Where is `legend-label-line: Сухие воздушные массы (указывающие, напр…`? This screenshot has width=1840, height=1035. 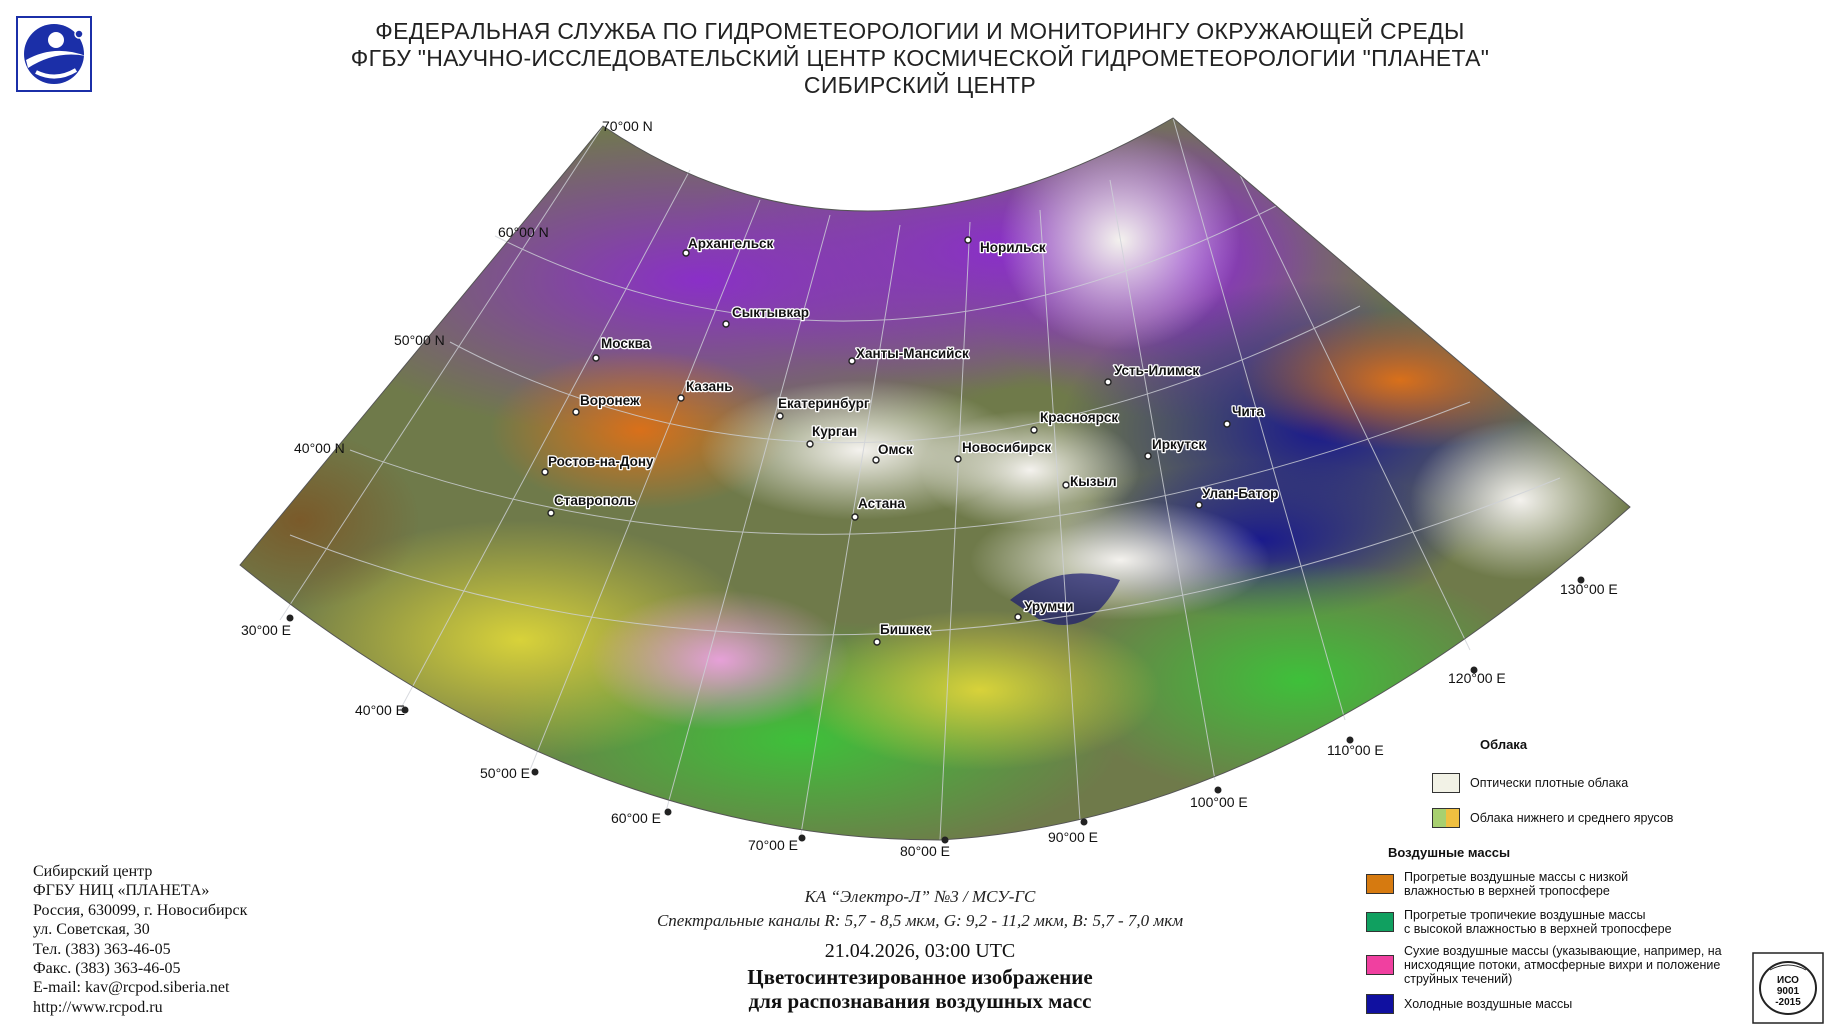
legend-label-line: Сухие воздушные массы (указывающие, напр… is located at coordinates (1563, 951).